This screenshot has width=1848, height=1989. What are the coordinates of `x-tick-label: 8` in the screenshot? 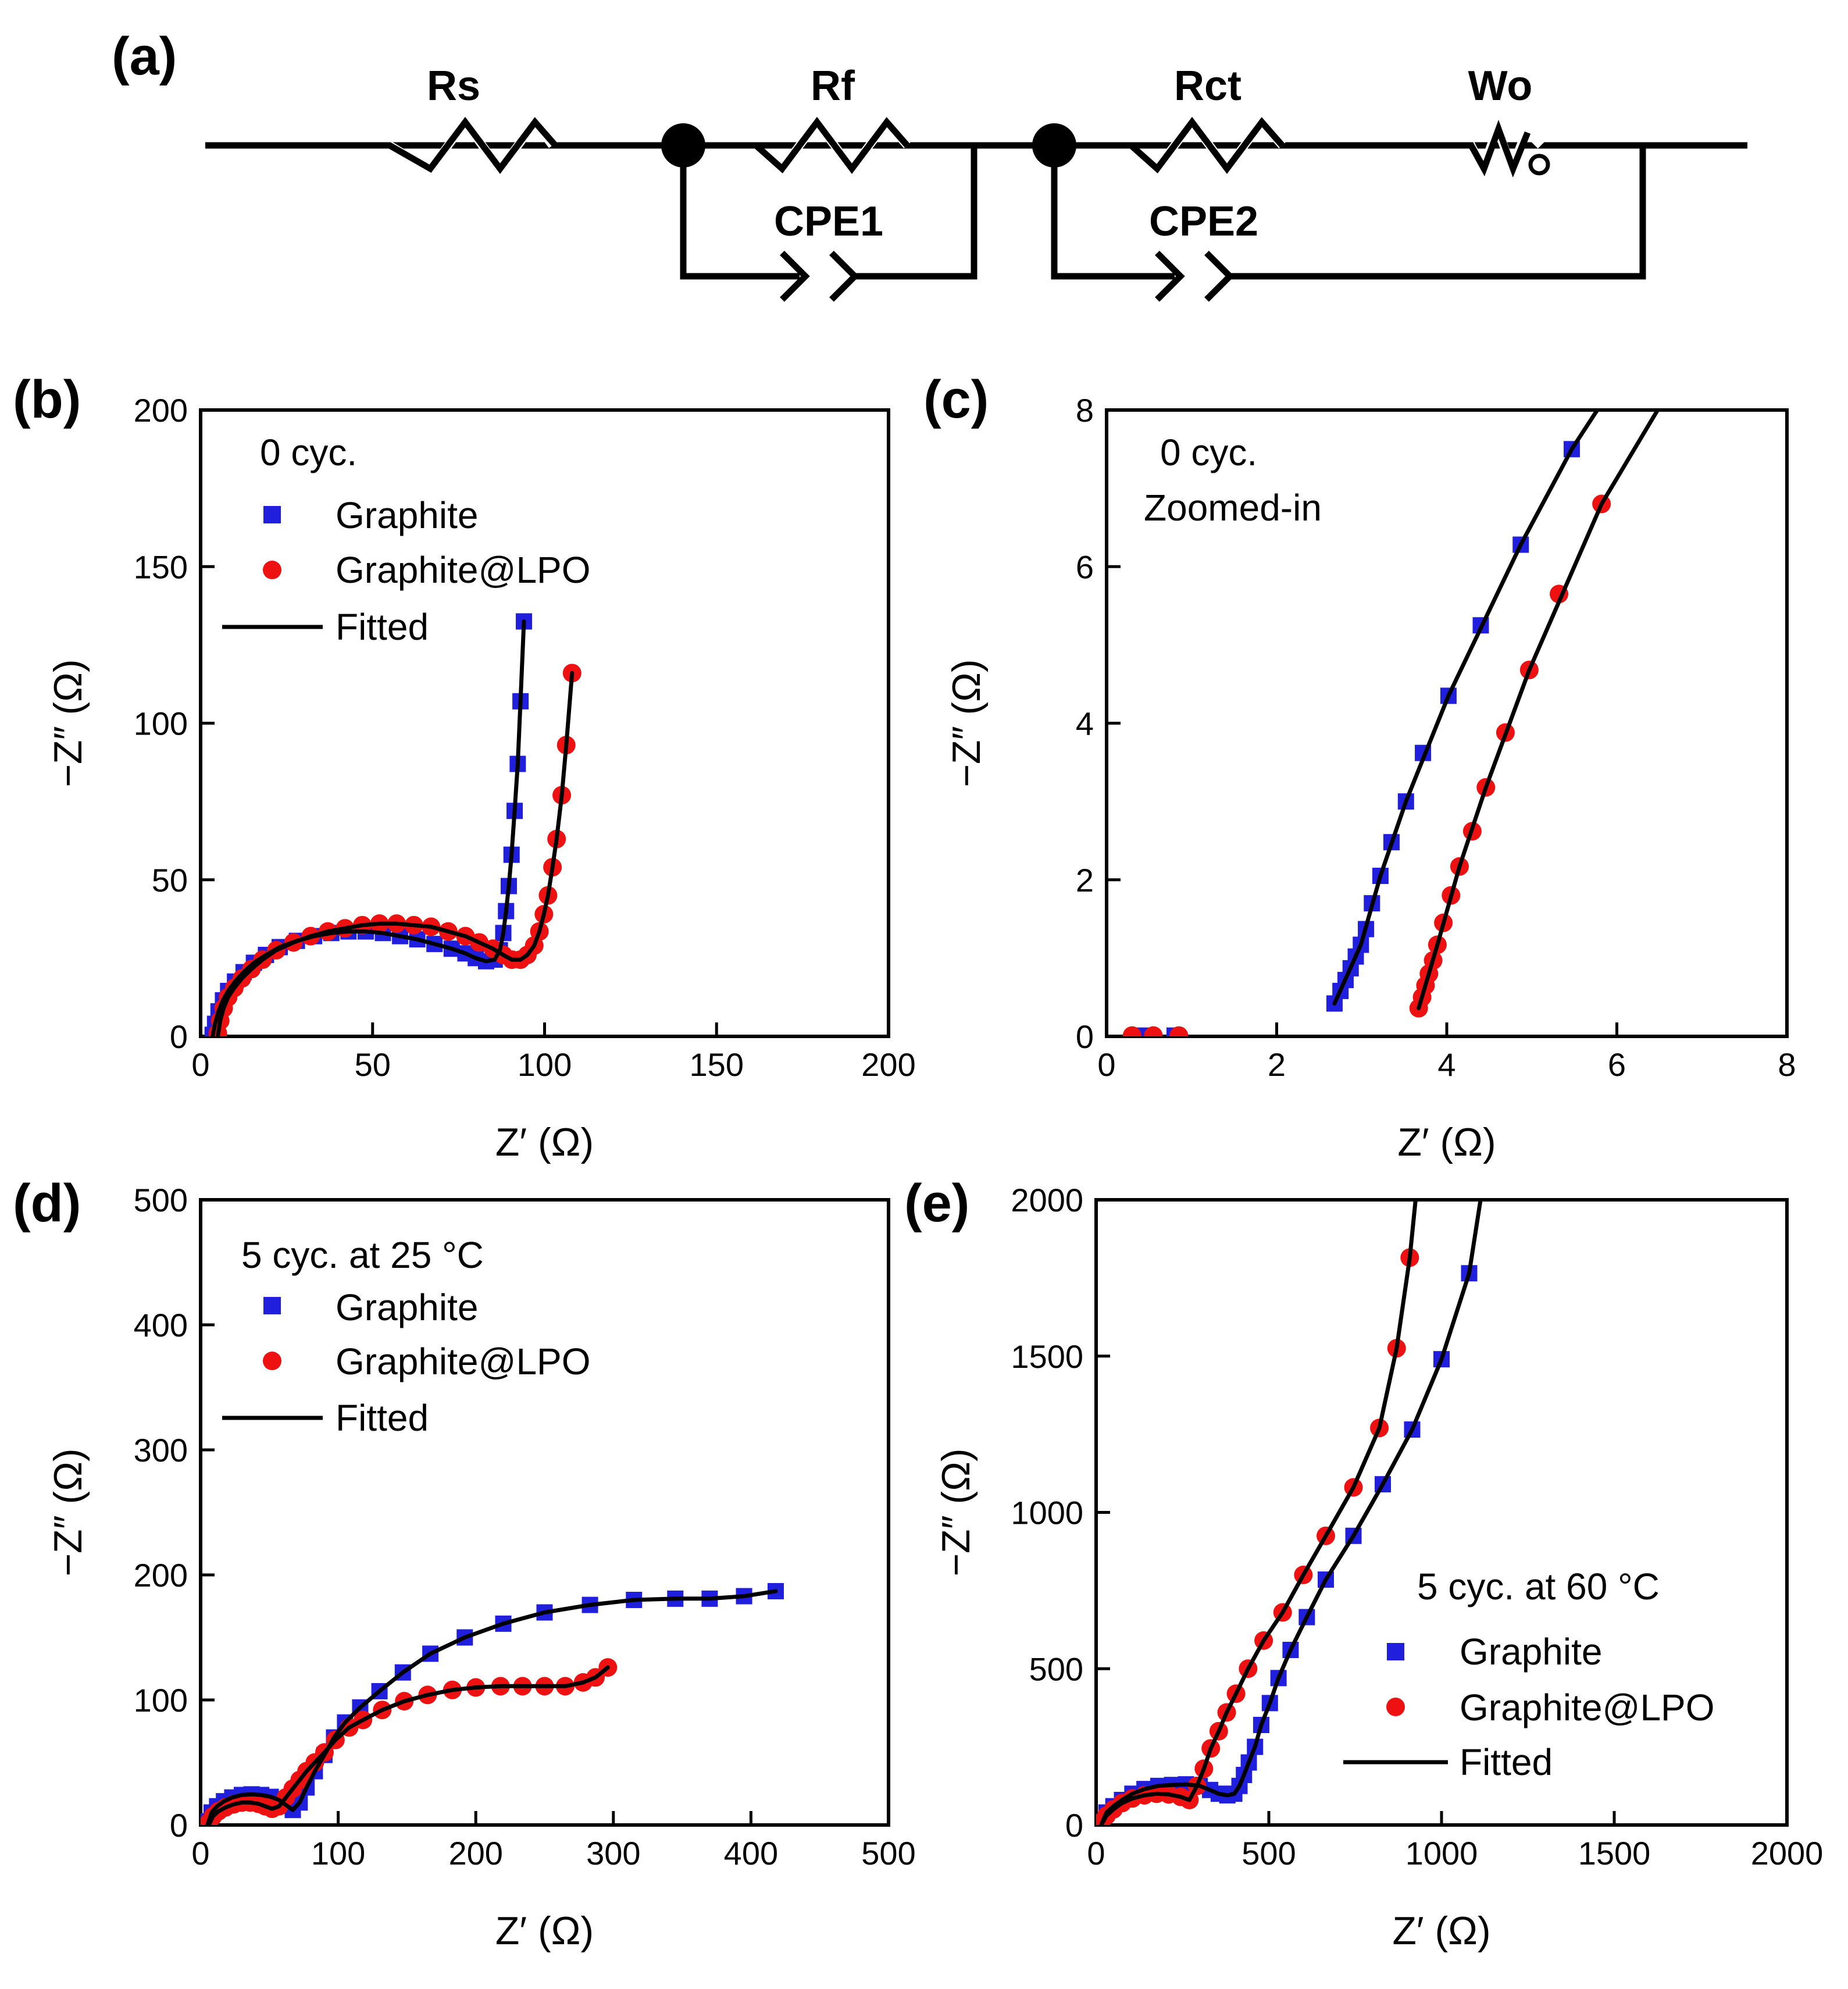 It's located at (1787, 1064).